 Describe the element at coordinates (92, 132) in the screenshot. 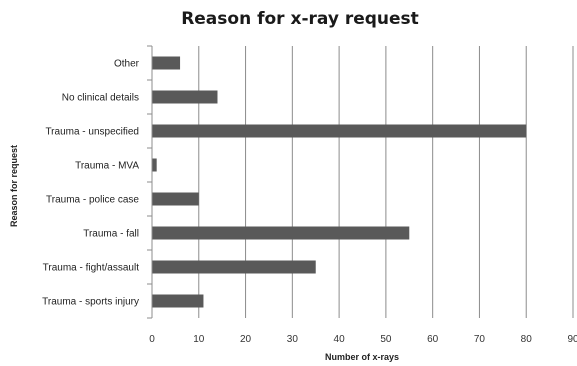

I see `category-label: Trauma - unspecified` at that location.